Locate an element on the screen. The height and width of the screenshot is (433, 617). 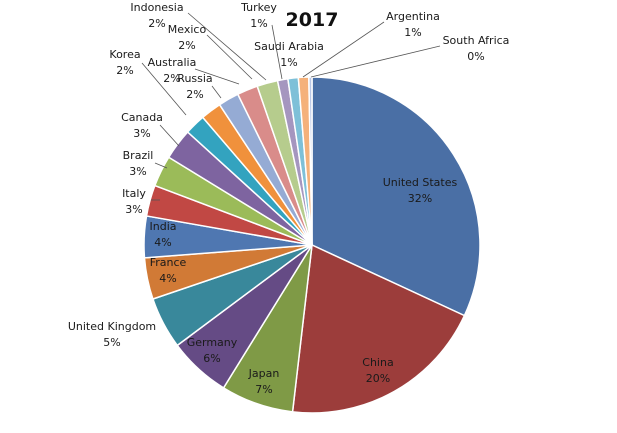
leader-line-russia is located at coordinates (216, 92).